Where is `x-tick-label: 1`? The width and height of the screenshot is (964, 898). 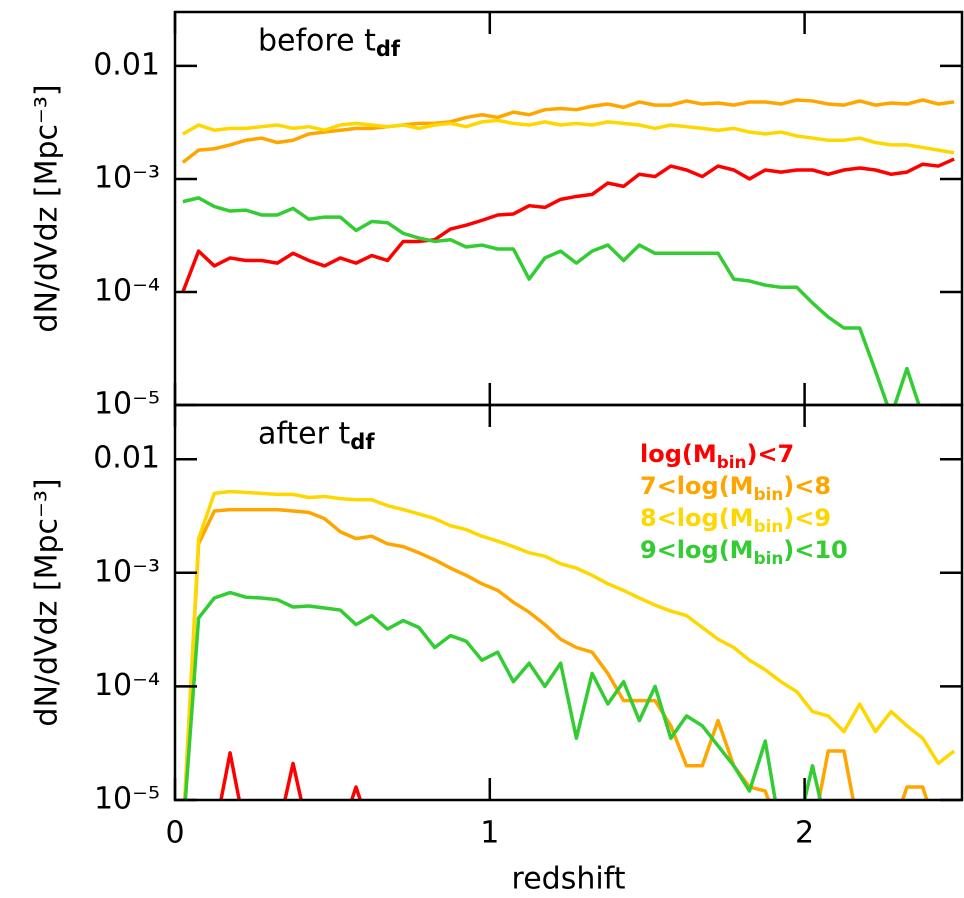 x-tick-label: 1 is located at coordinates (489, 833).